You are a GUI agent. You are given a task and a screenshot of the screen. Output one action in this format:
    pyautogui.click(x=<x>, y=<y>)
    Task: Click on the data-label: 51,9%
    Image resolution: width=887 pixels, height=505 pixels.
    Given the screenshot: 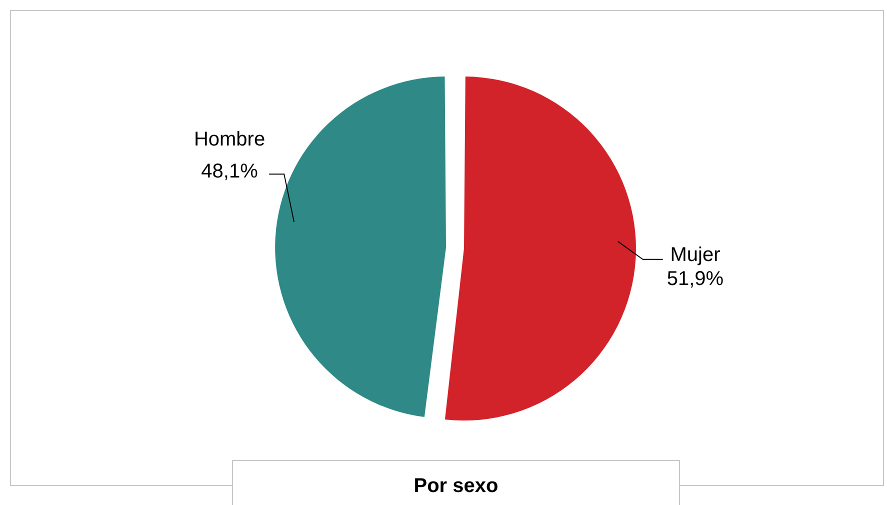 What is the action you would take?
    pyautogui.click(x=695, y=279)
    